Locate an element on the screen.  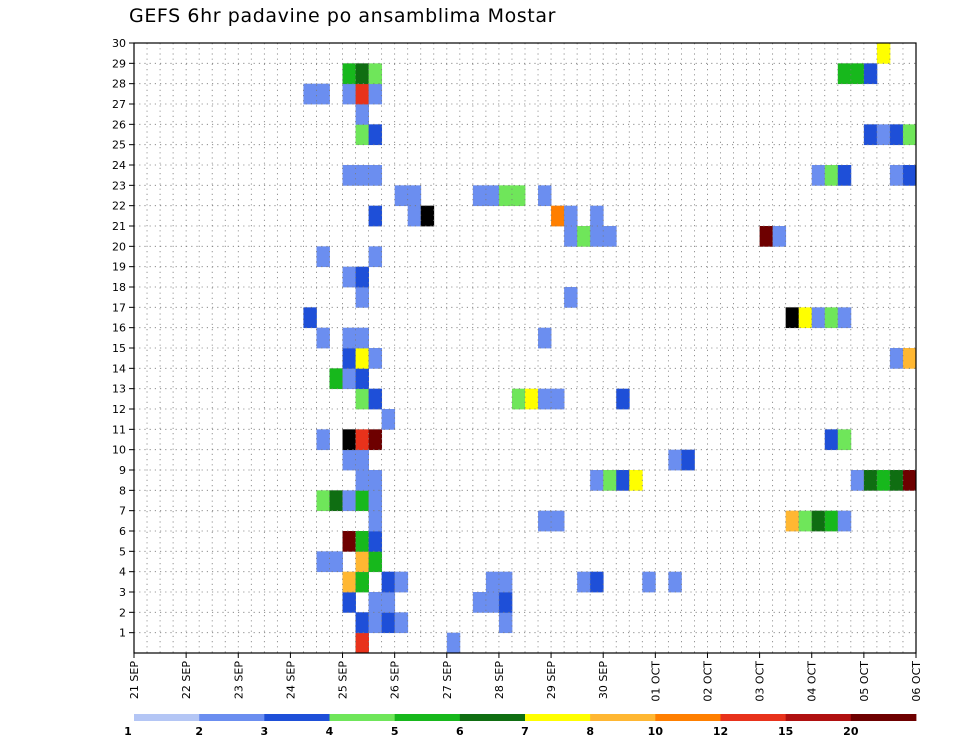
x-tick-label: 29 SEP is located at coordinates (551, 680).